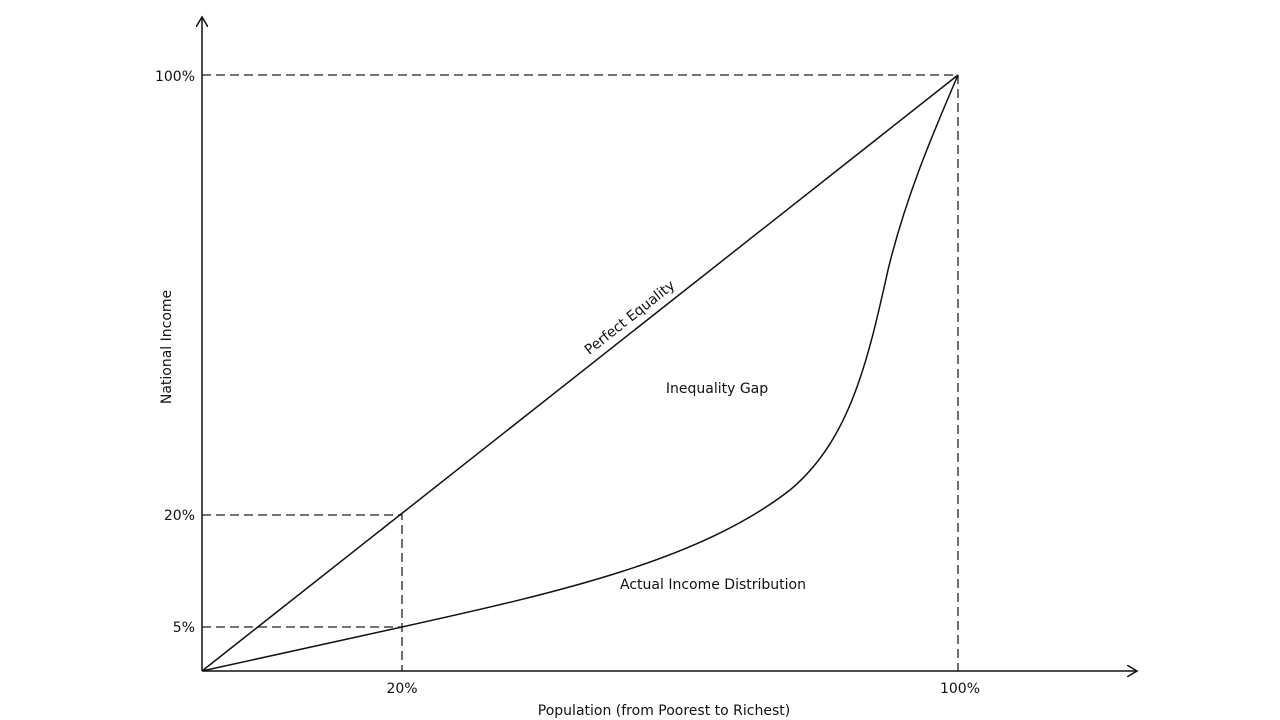  I want to click on y-axis-label: National Income, so click(167, 347).